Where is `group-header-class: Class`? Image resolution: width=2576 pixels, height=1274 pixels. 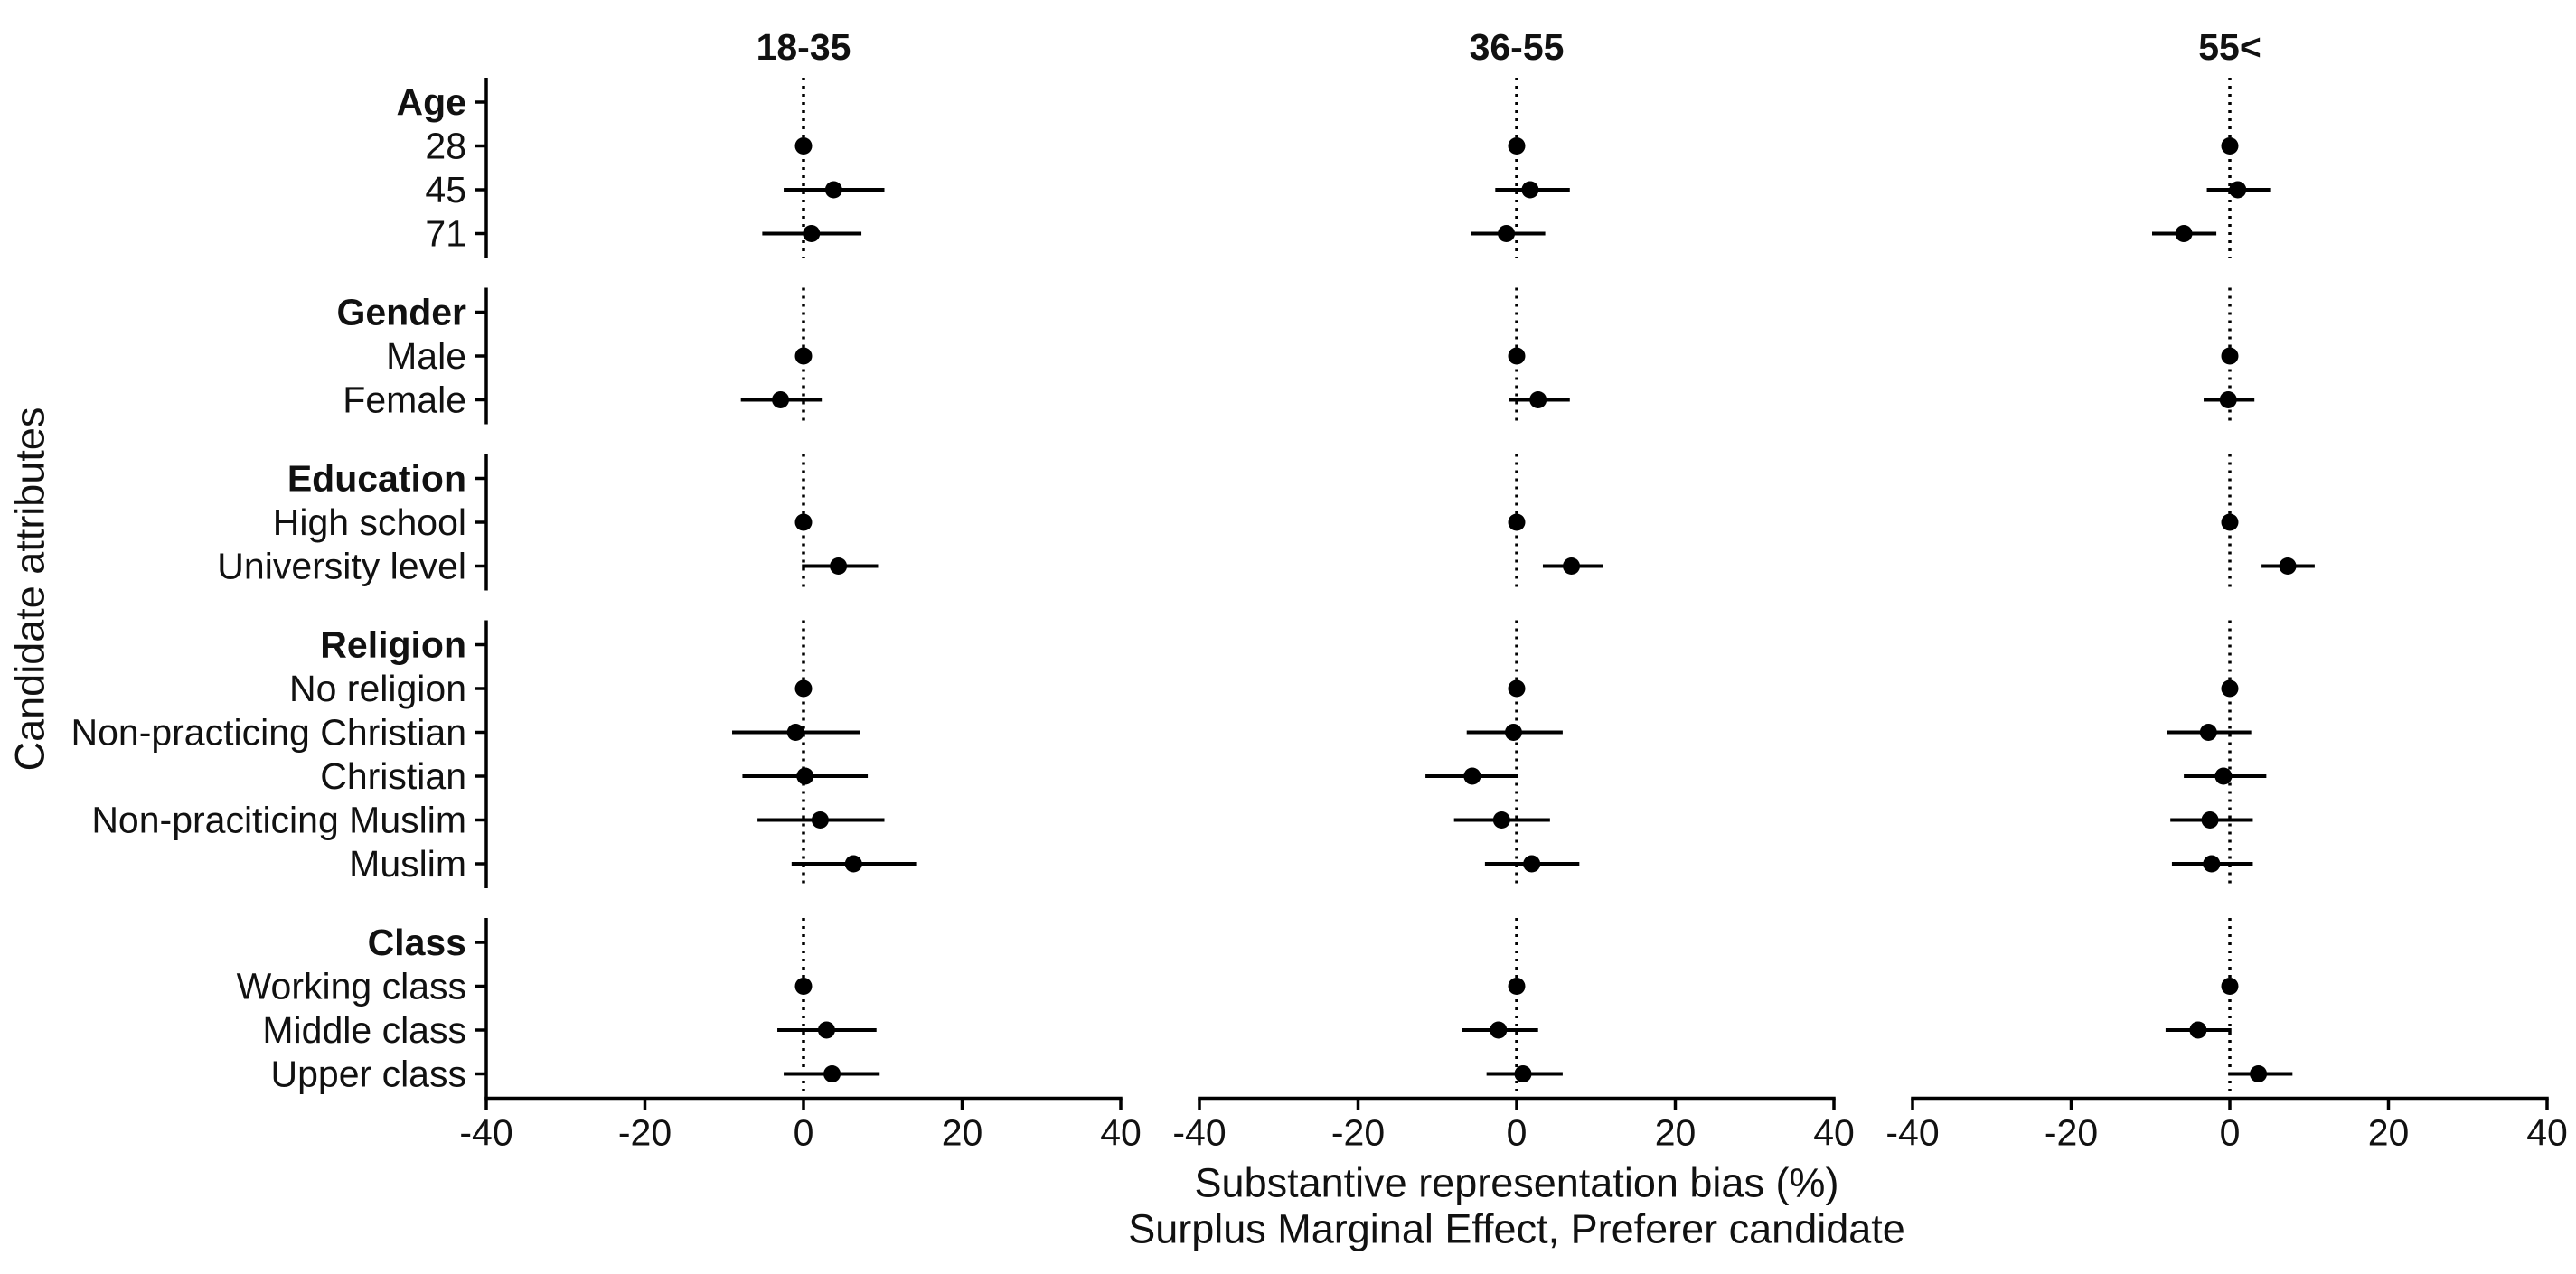 group-header-class: Class is located at coordinates (417, 942).